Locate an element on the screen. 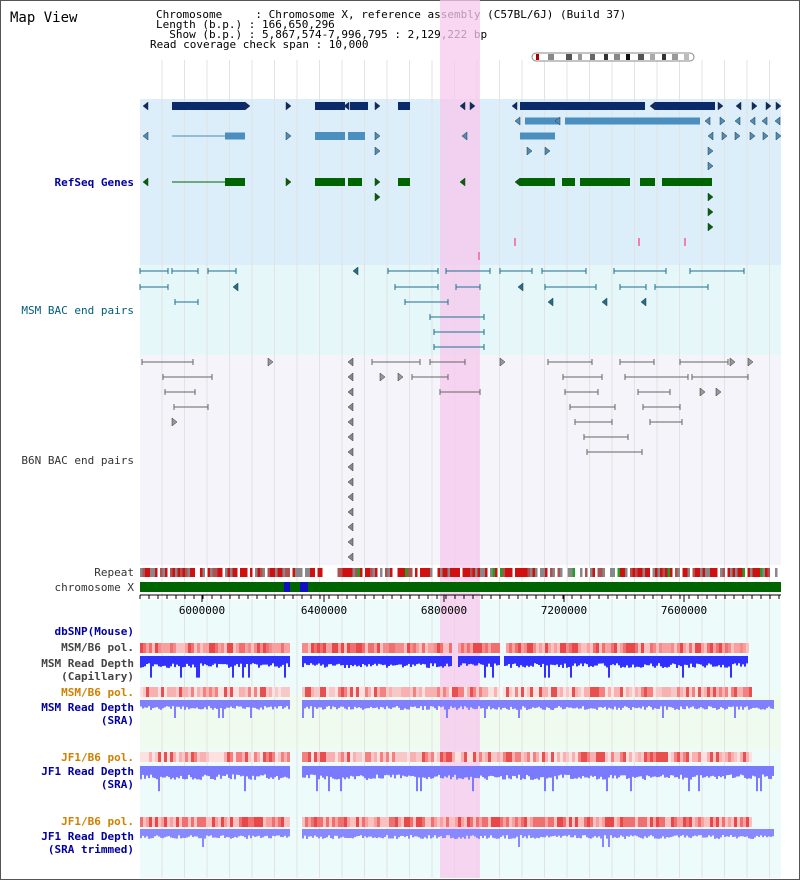  refseq-genes-label: RefSeq Genes is located at coordinates (94, 182).